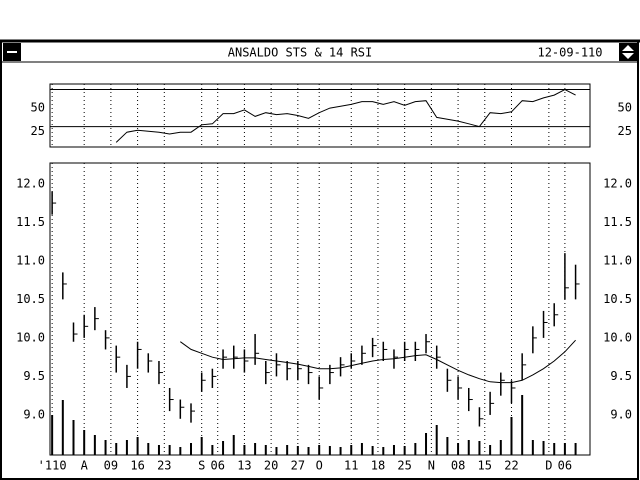  Describe the element at coordinates (621, 414) in the screenshot. I see `y-tick-label-right: 9.0` at that location.